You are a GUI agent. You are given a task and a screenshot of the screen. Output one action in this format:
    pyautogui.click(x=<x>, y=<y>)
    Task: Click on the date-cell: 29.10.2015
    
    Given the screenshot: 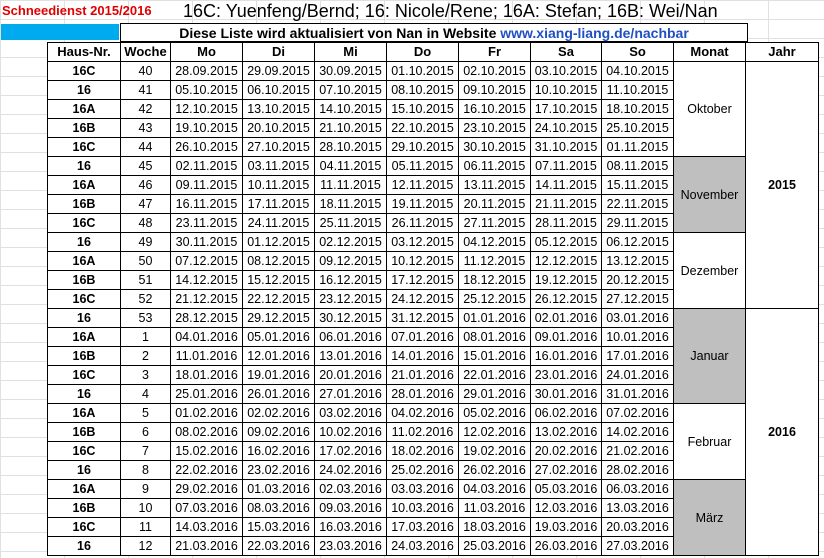 What is the action you would take?
    pyautogui.click(x=422, y=147)
    